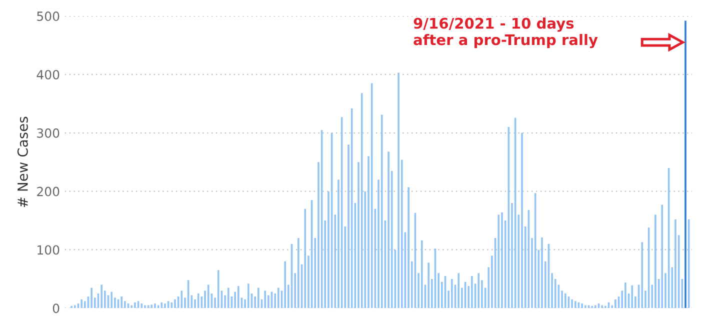 The image size is (721, 321). What do you see at coordinates (48, 75) in the screenshot?
I see `y-tick-label: 400` at bounding box center [48, 75].